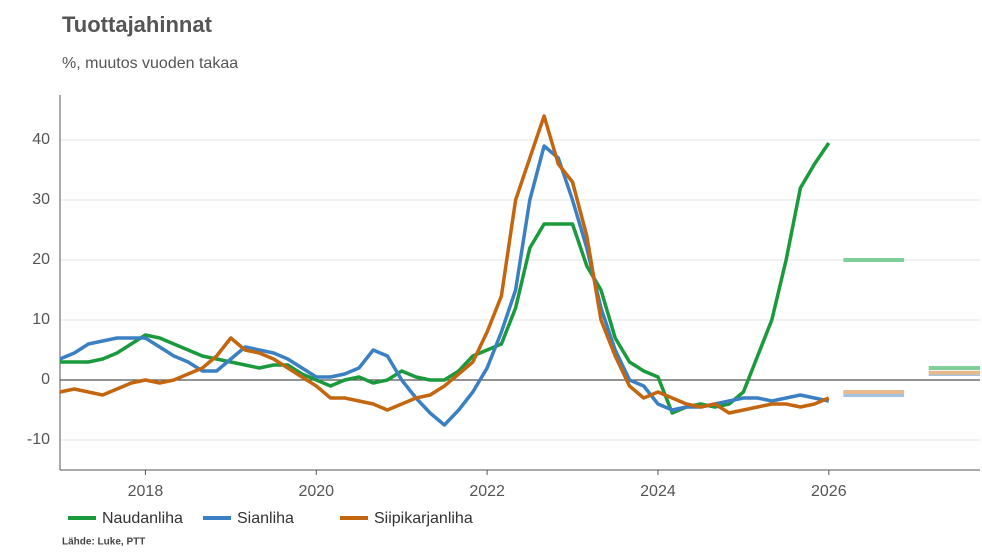 The image size is (982, 554). Describe the element at coordinates (265, 518) in the screenshot. I see `legend-label: Sianliha` at that location.